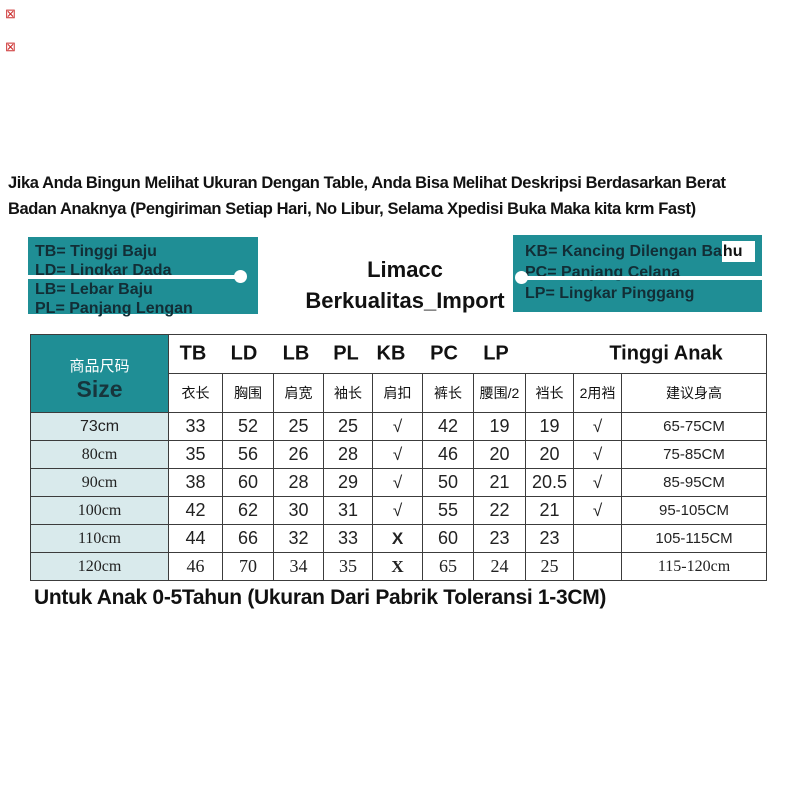 Image resolution: width=800 pixels, height=800 pixels. What do you see at coordinates (348, 454) in the screenshot?
I see `cell-pl: 28` at bounding box center [348, 454].